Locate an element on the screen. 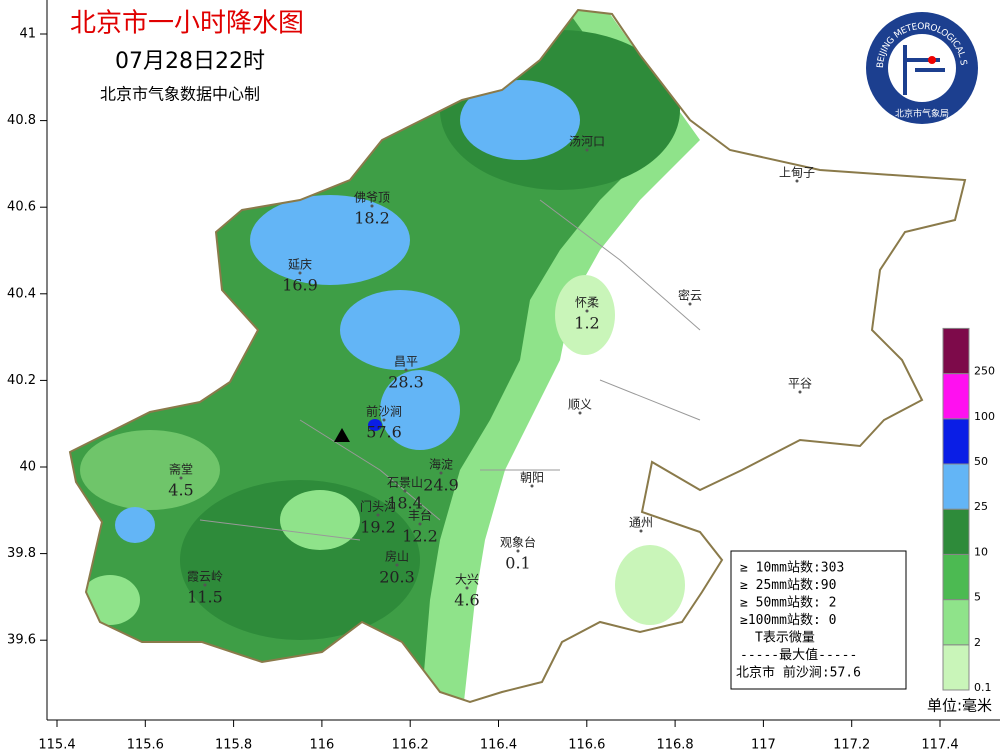  legend-label: 5 is located at coordinates (977, 597).